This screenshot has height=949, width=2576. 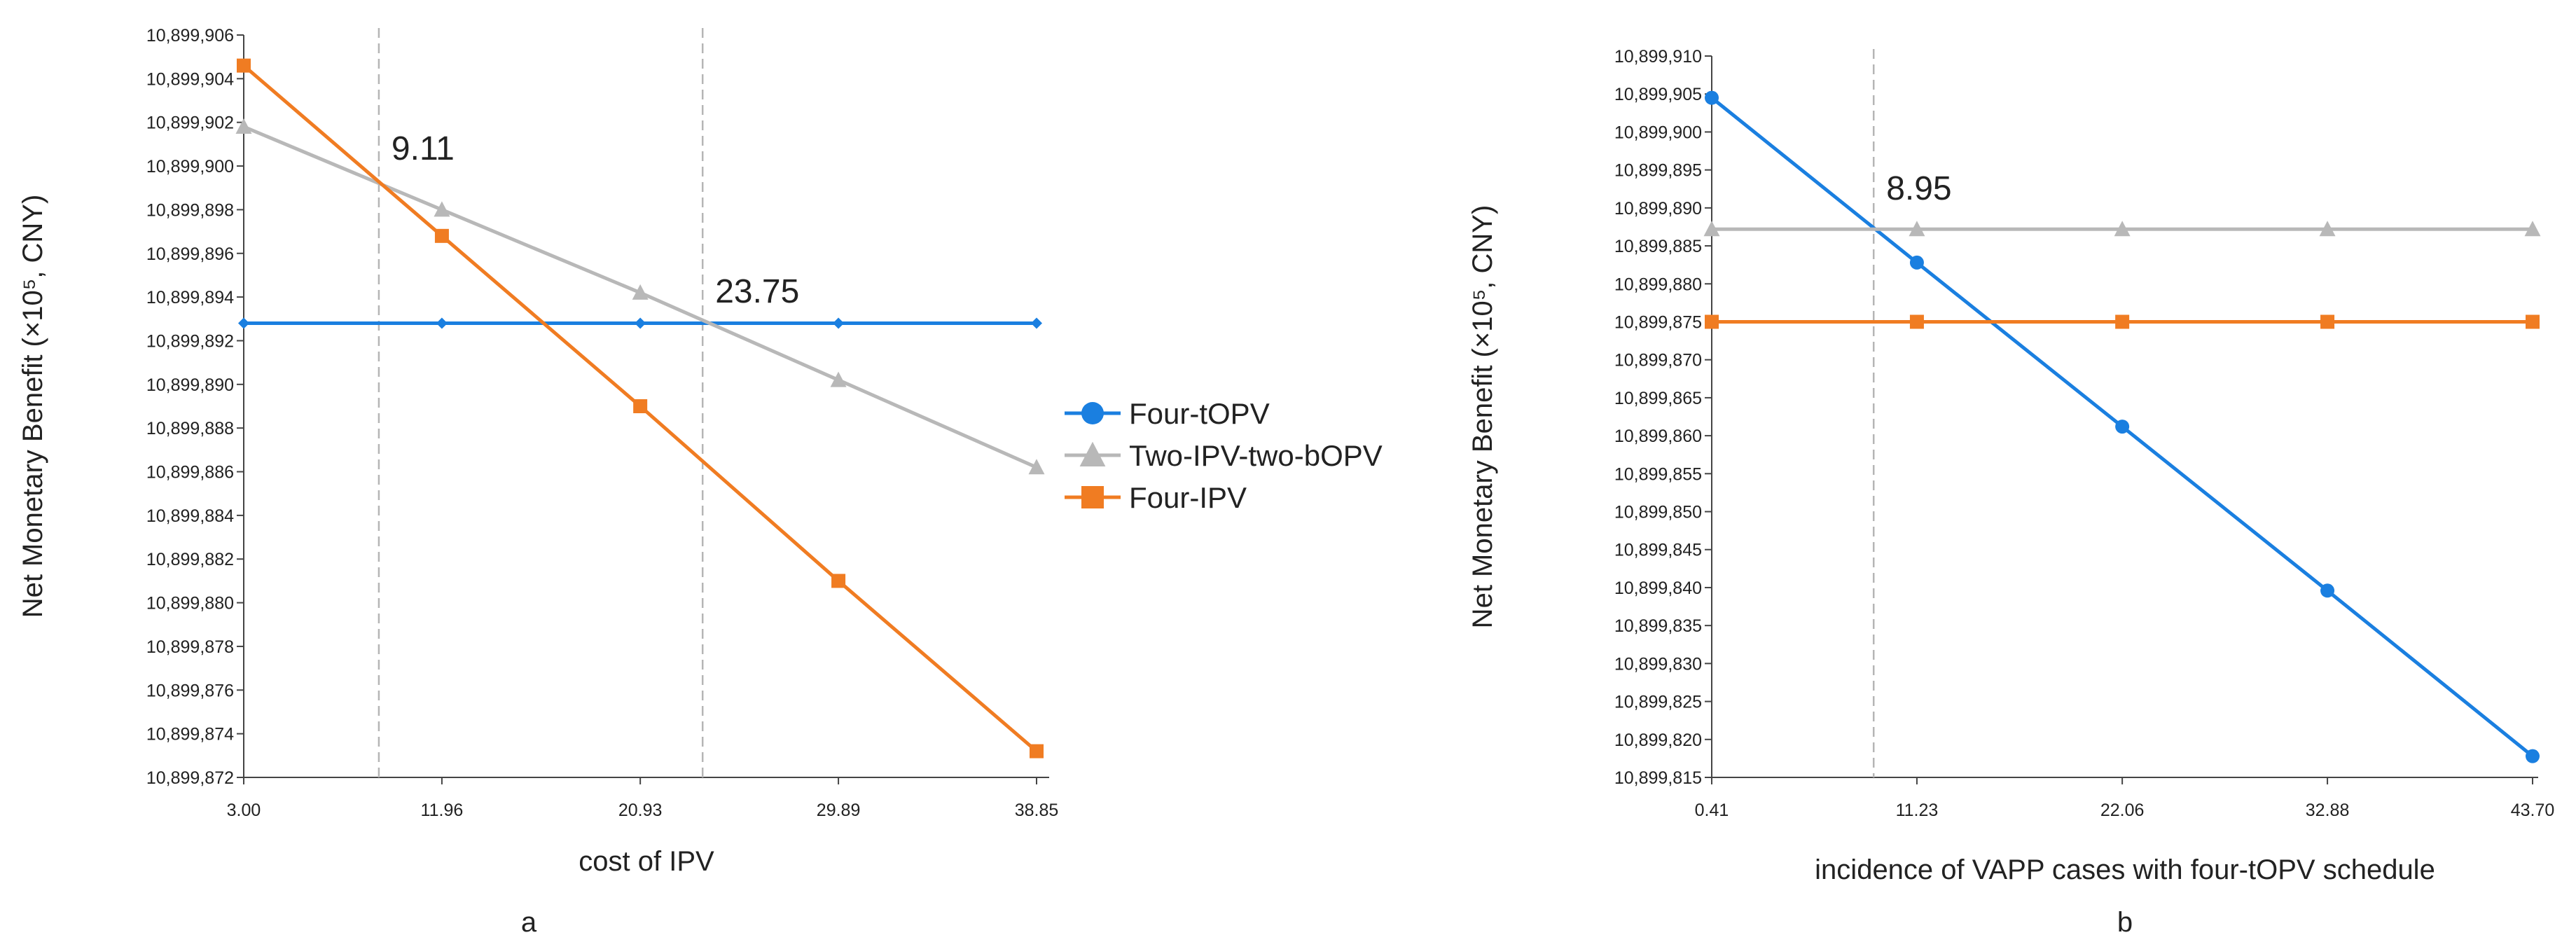 What do you see at coordinates (1658, 550) in the screenshot?
I see `y-tick-label: 10,899,845` at bounding box center [1658, 550].